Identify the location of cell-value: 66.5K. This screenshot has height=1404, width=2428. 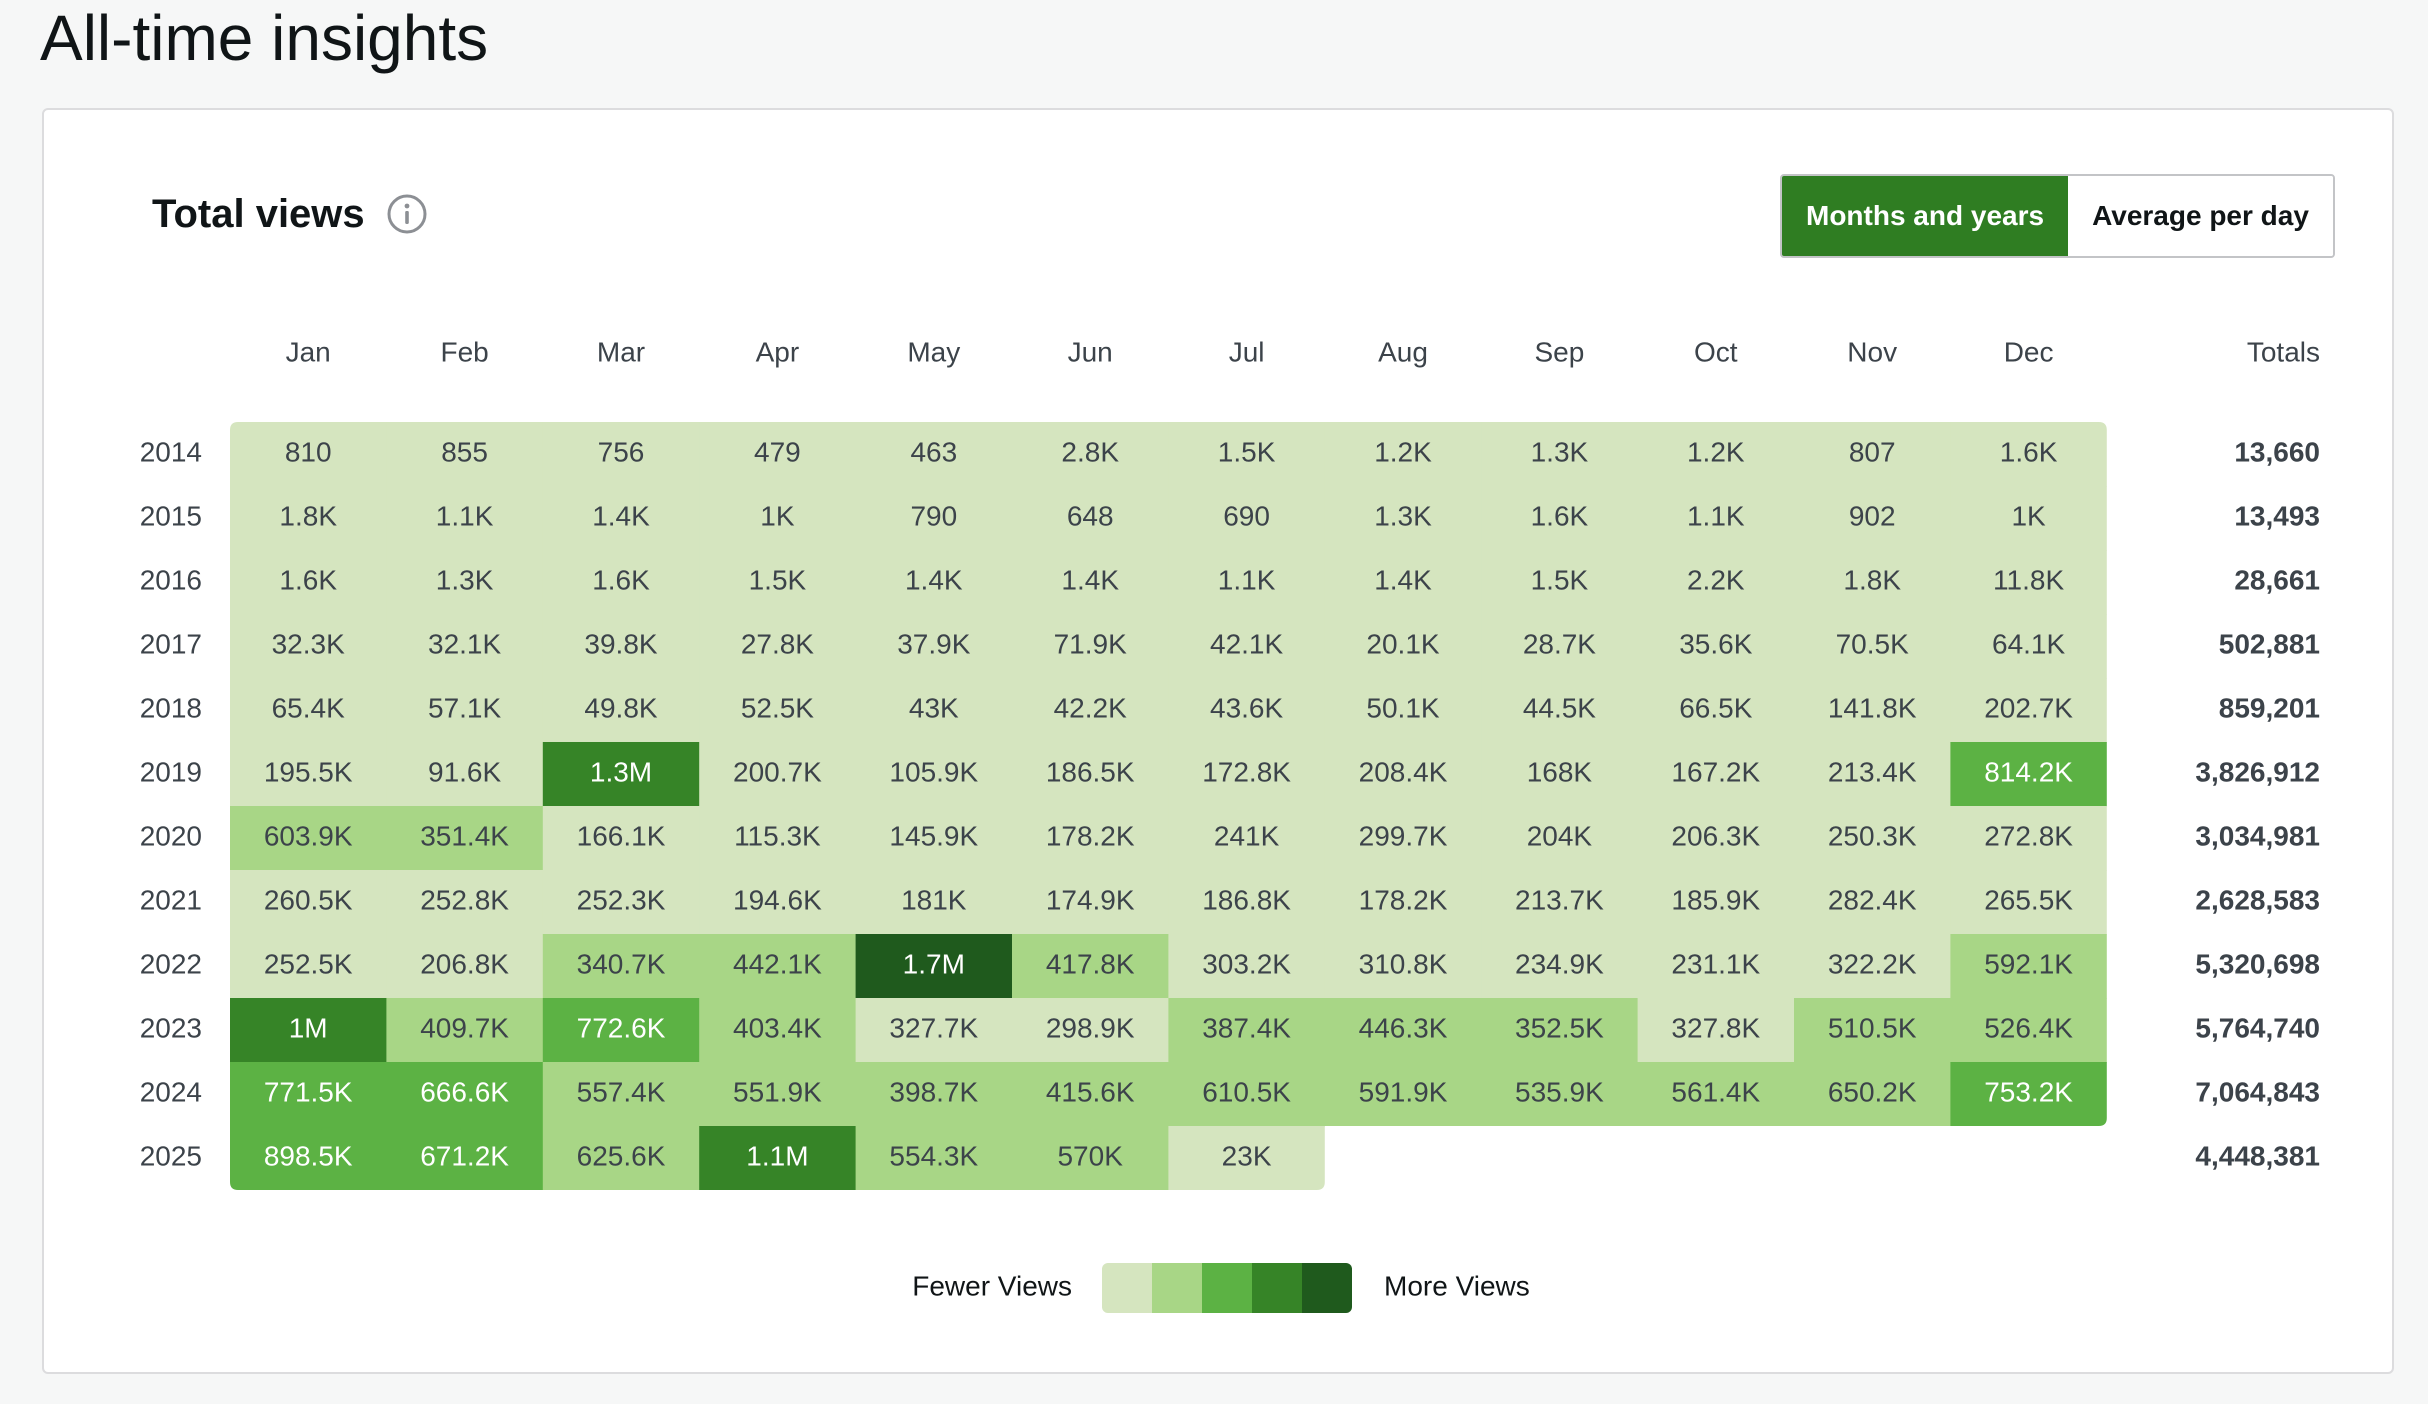
(1715, 707).